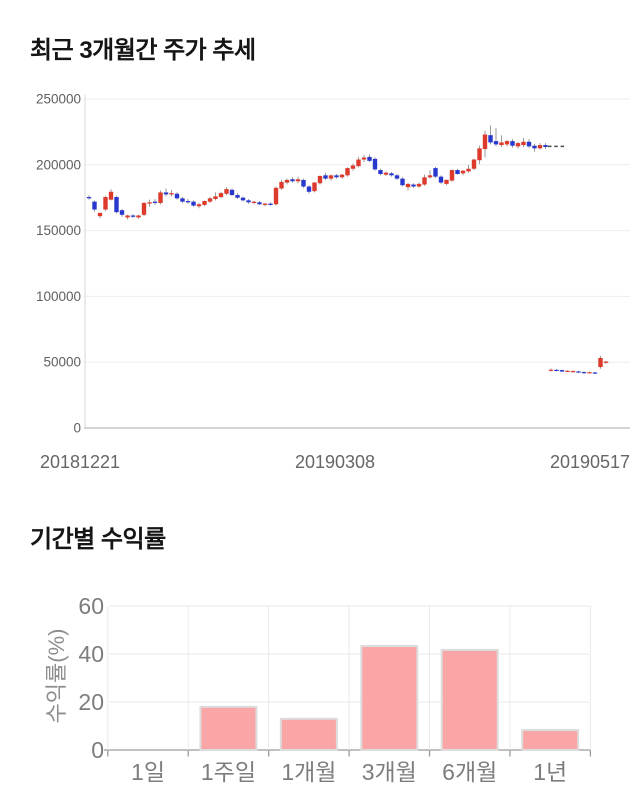  What do you see at coordinates (335, 462) in the screenshot?
I see `x-date-label: 20190308` at bounding box center [335, 462].